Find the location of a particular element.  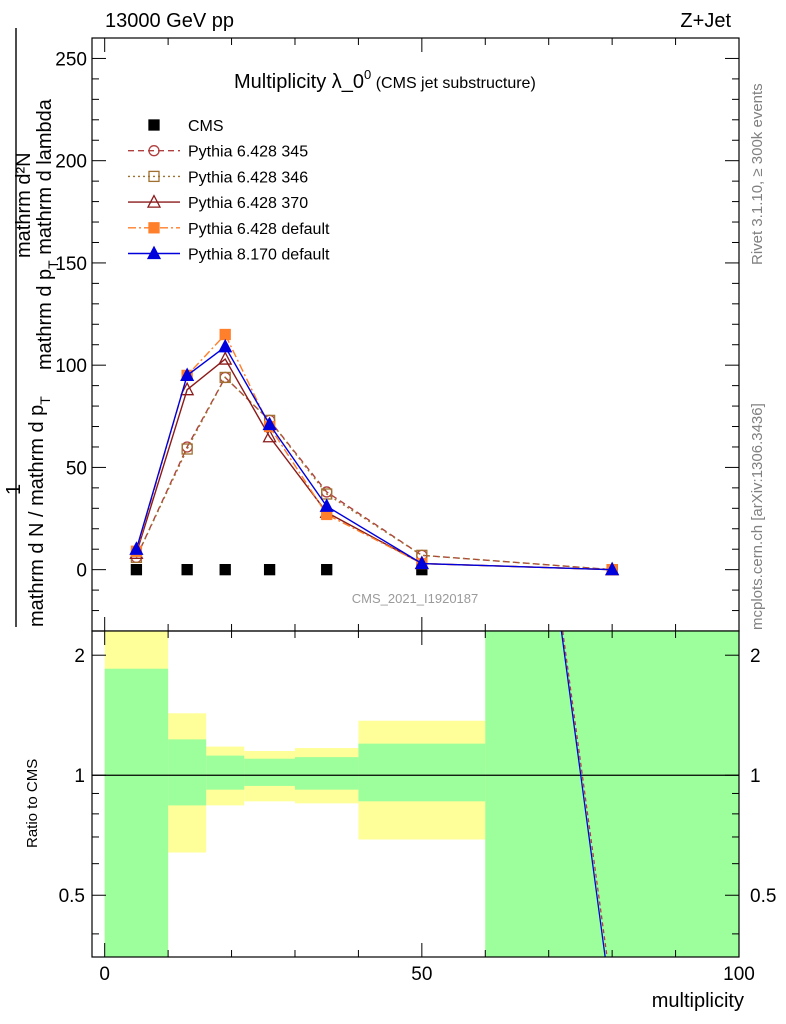

legend-label: Pythia 6.428 370 is located at coordinates (248, 203).